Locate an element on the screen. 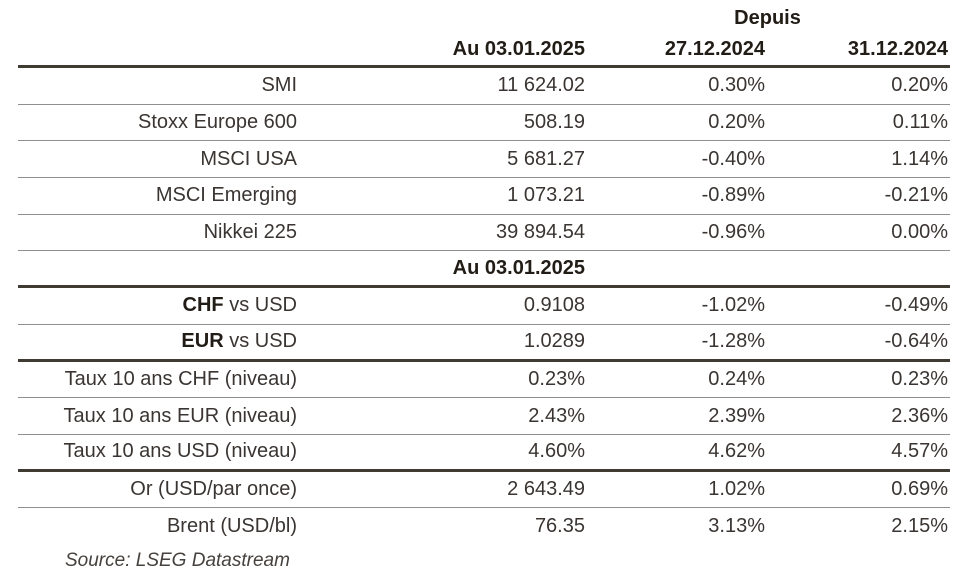  row-pct-since-31: 4.57% is located at coordinates (919, 451).